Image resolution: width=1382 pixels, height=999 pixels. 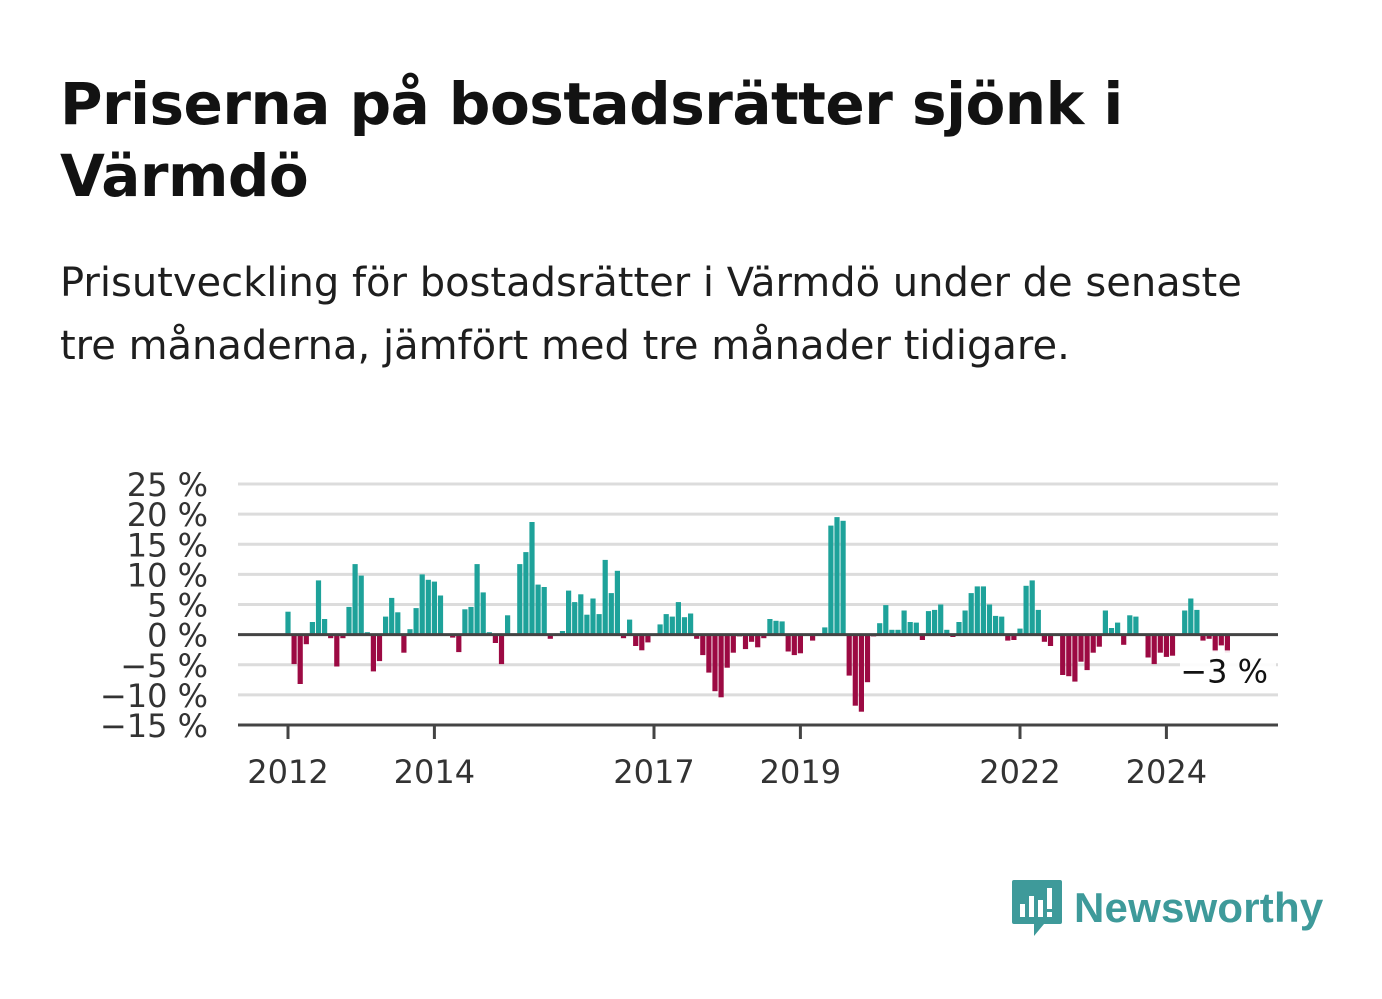 I want to click on y-tick-label: 10 %, so click(x=167, y=575).